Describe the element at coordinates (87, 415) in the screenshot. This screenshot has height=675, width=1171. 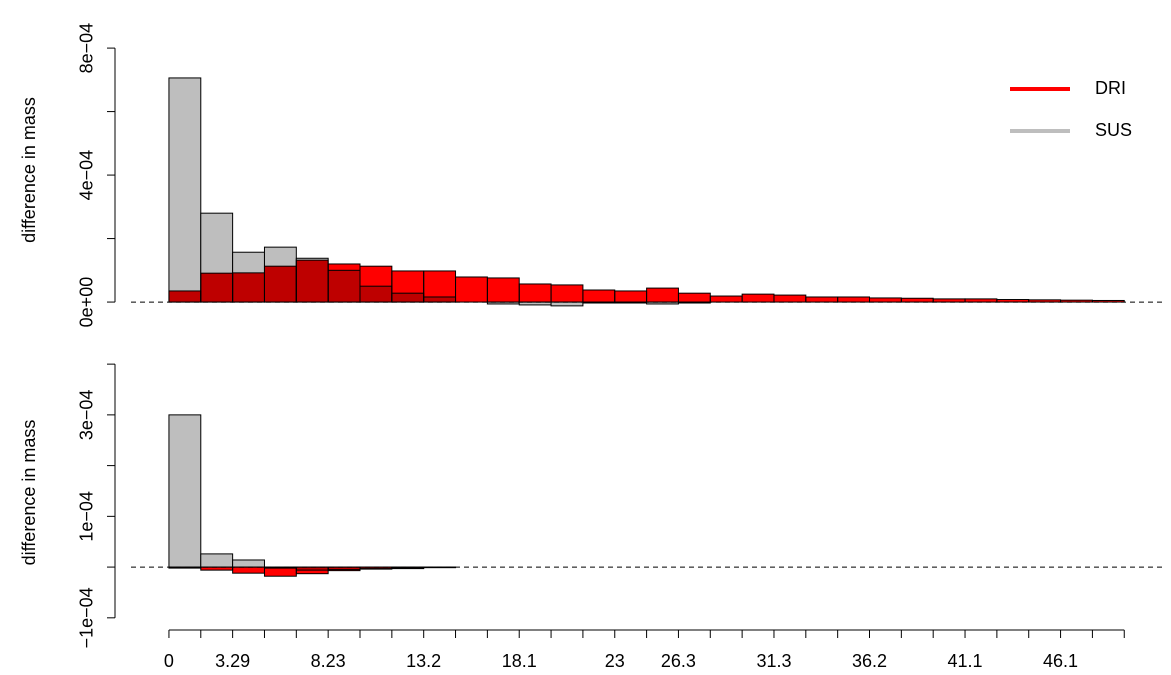
I see `y-tick-label: 3e−04` at that location.